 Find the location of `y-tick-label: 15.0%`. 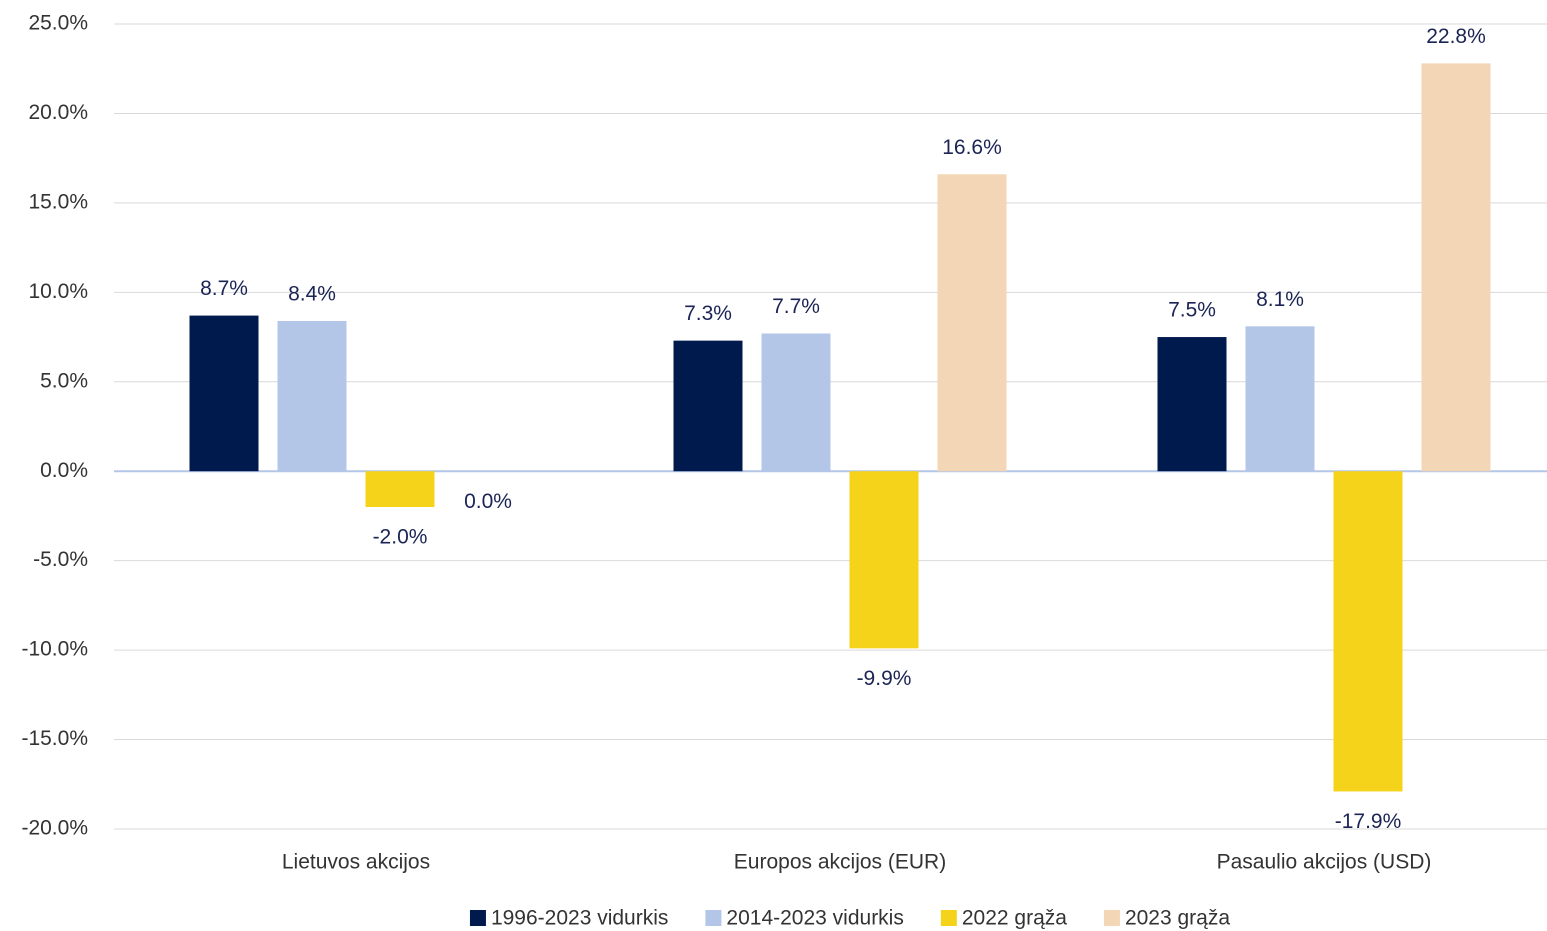

y-tick-label: 15.0% is located at coordinates (58, 201).